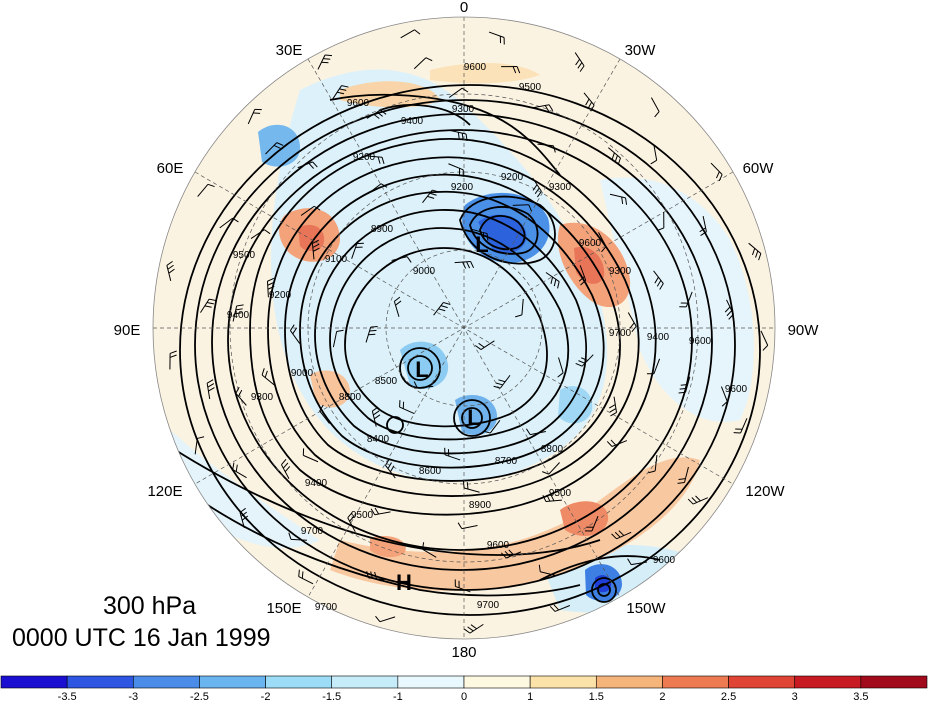  I want to click on colorbar-tick-label: -3.5, so click(67, 696).